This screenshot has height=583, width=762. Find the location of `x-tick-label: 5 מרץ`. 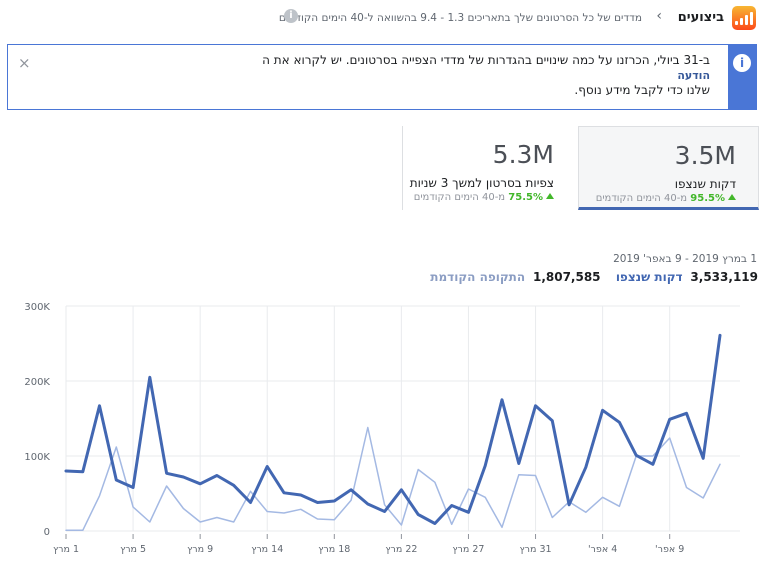

x-tick-label: 5 מרץ is located at coordinates (133, 549).